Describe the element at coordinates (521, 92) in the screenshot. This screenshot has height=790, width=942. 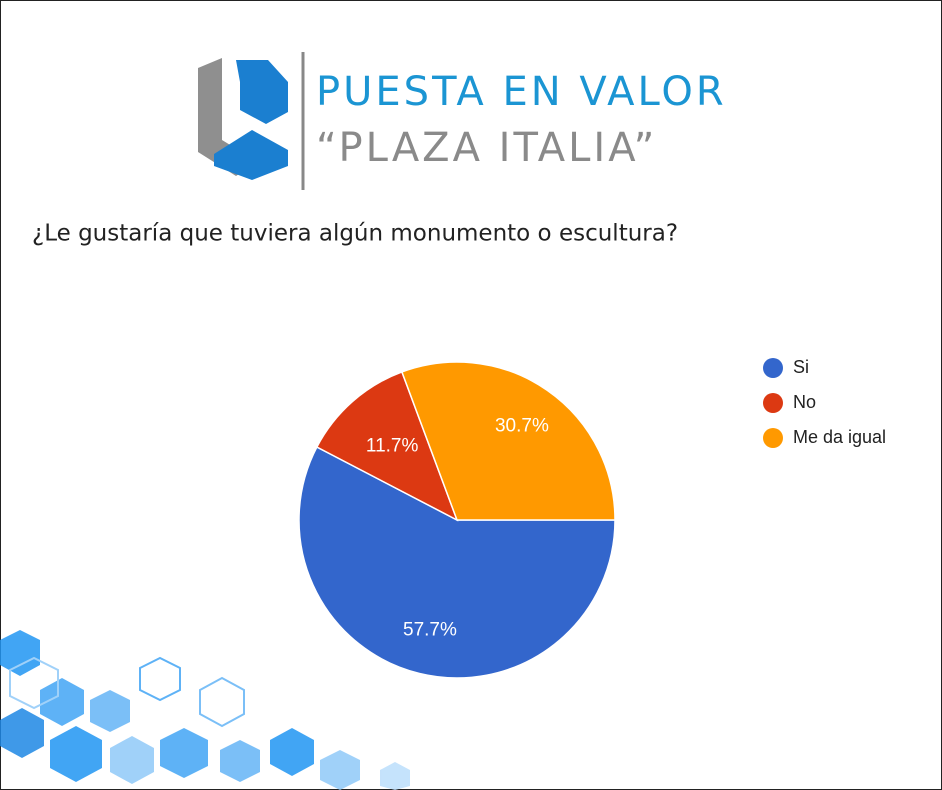
I see `header-title: PUESTA EN VALOR` at that location.